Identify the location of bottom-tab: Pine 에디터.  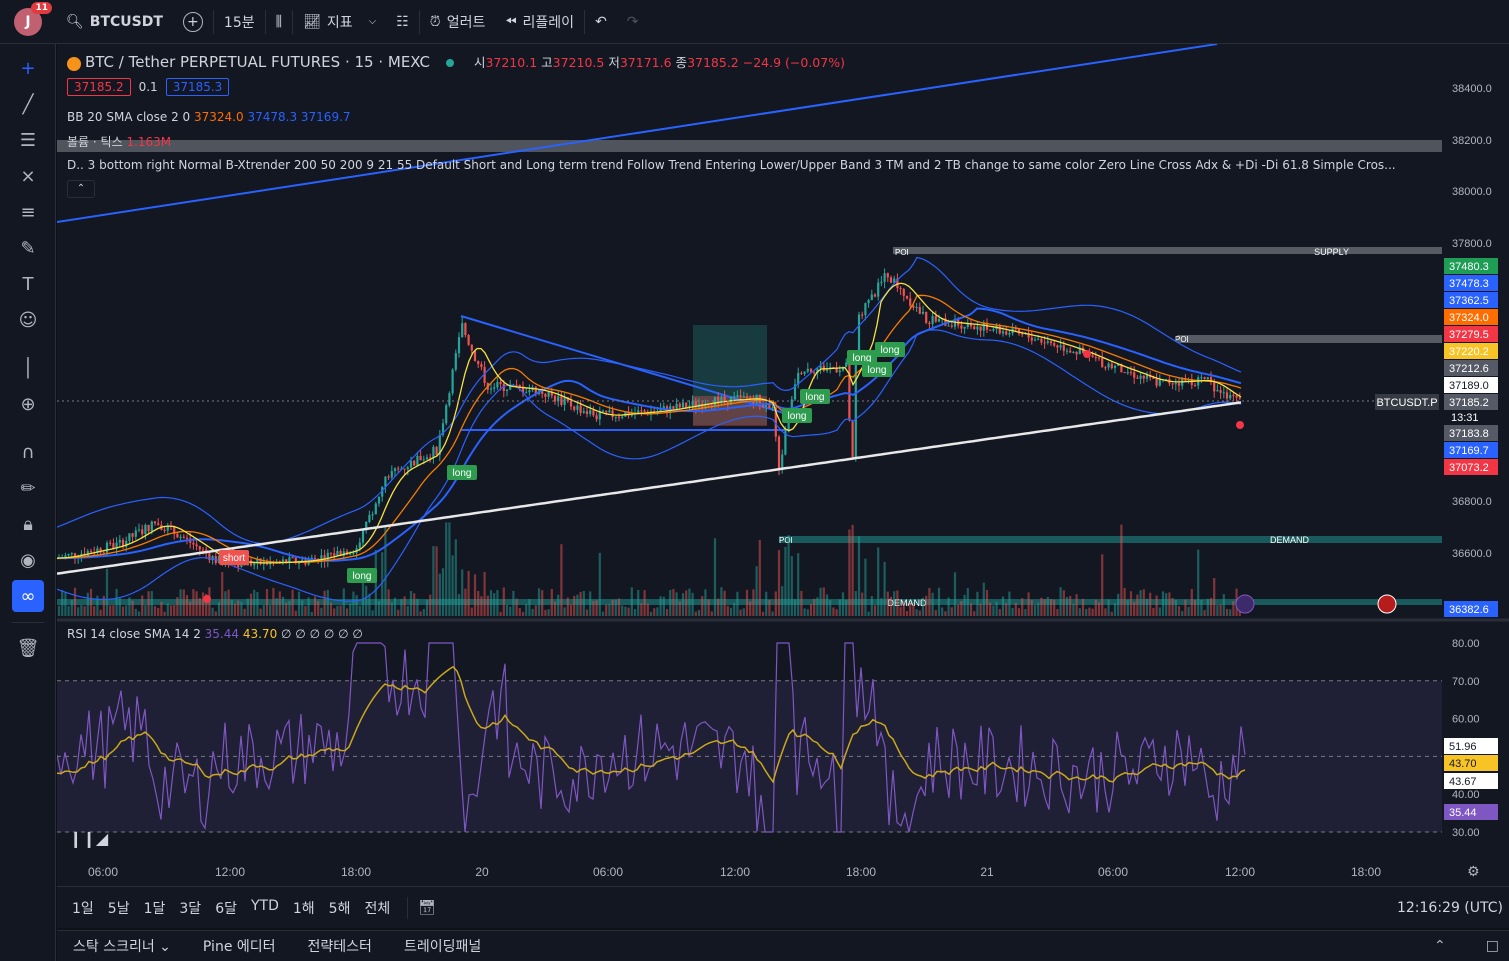
(239, 947).